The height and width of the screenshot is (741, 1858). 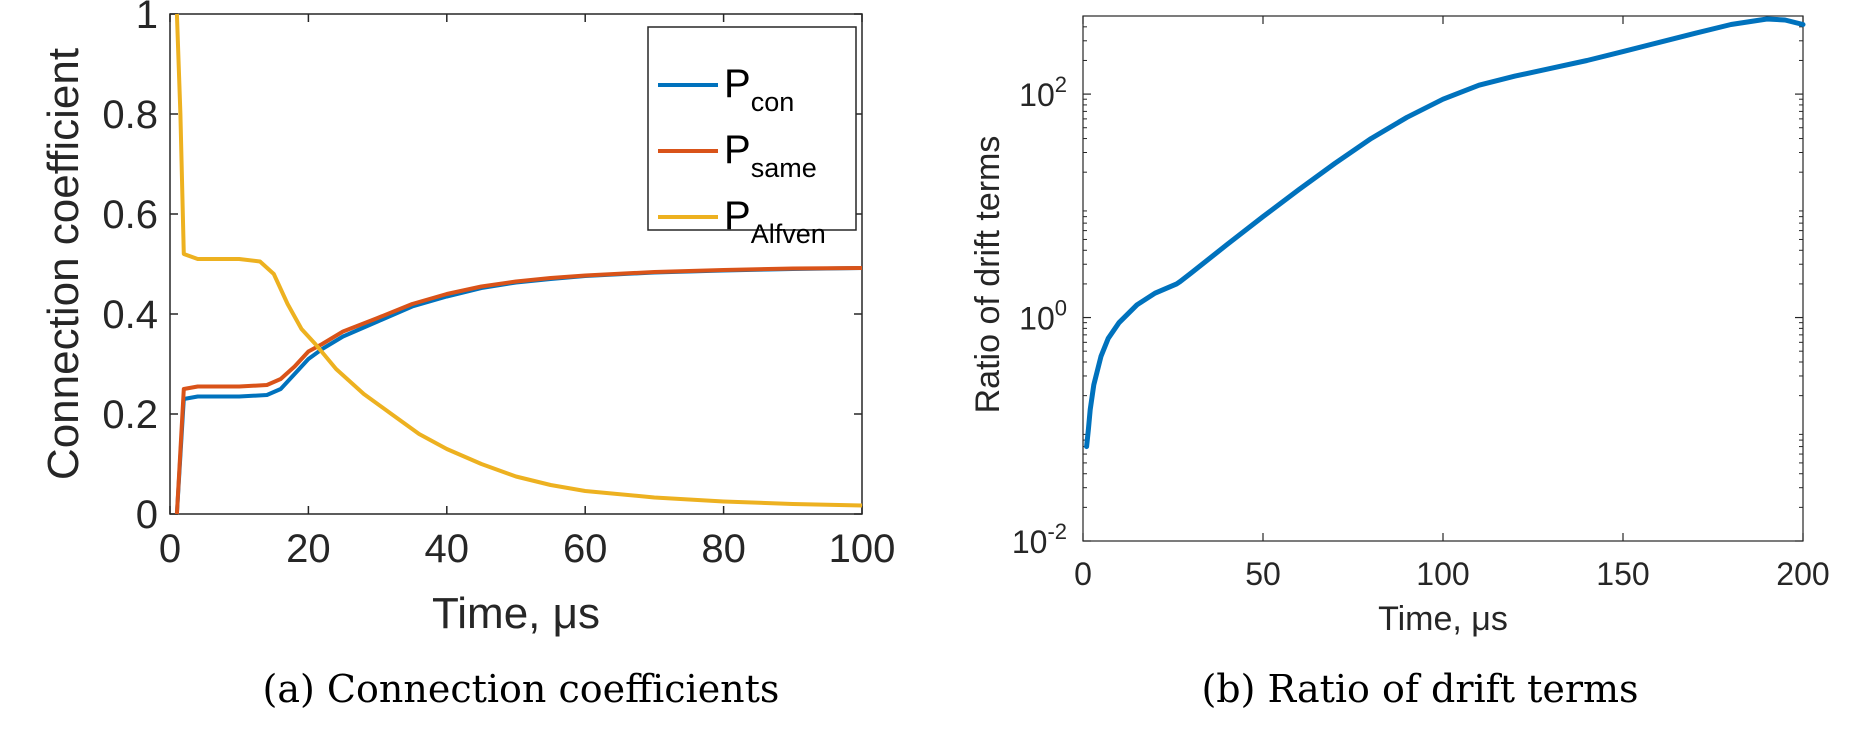 I want to click on y-tick-label: 0.4, so click(x=130, y=315).